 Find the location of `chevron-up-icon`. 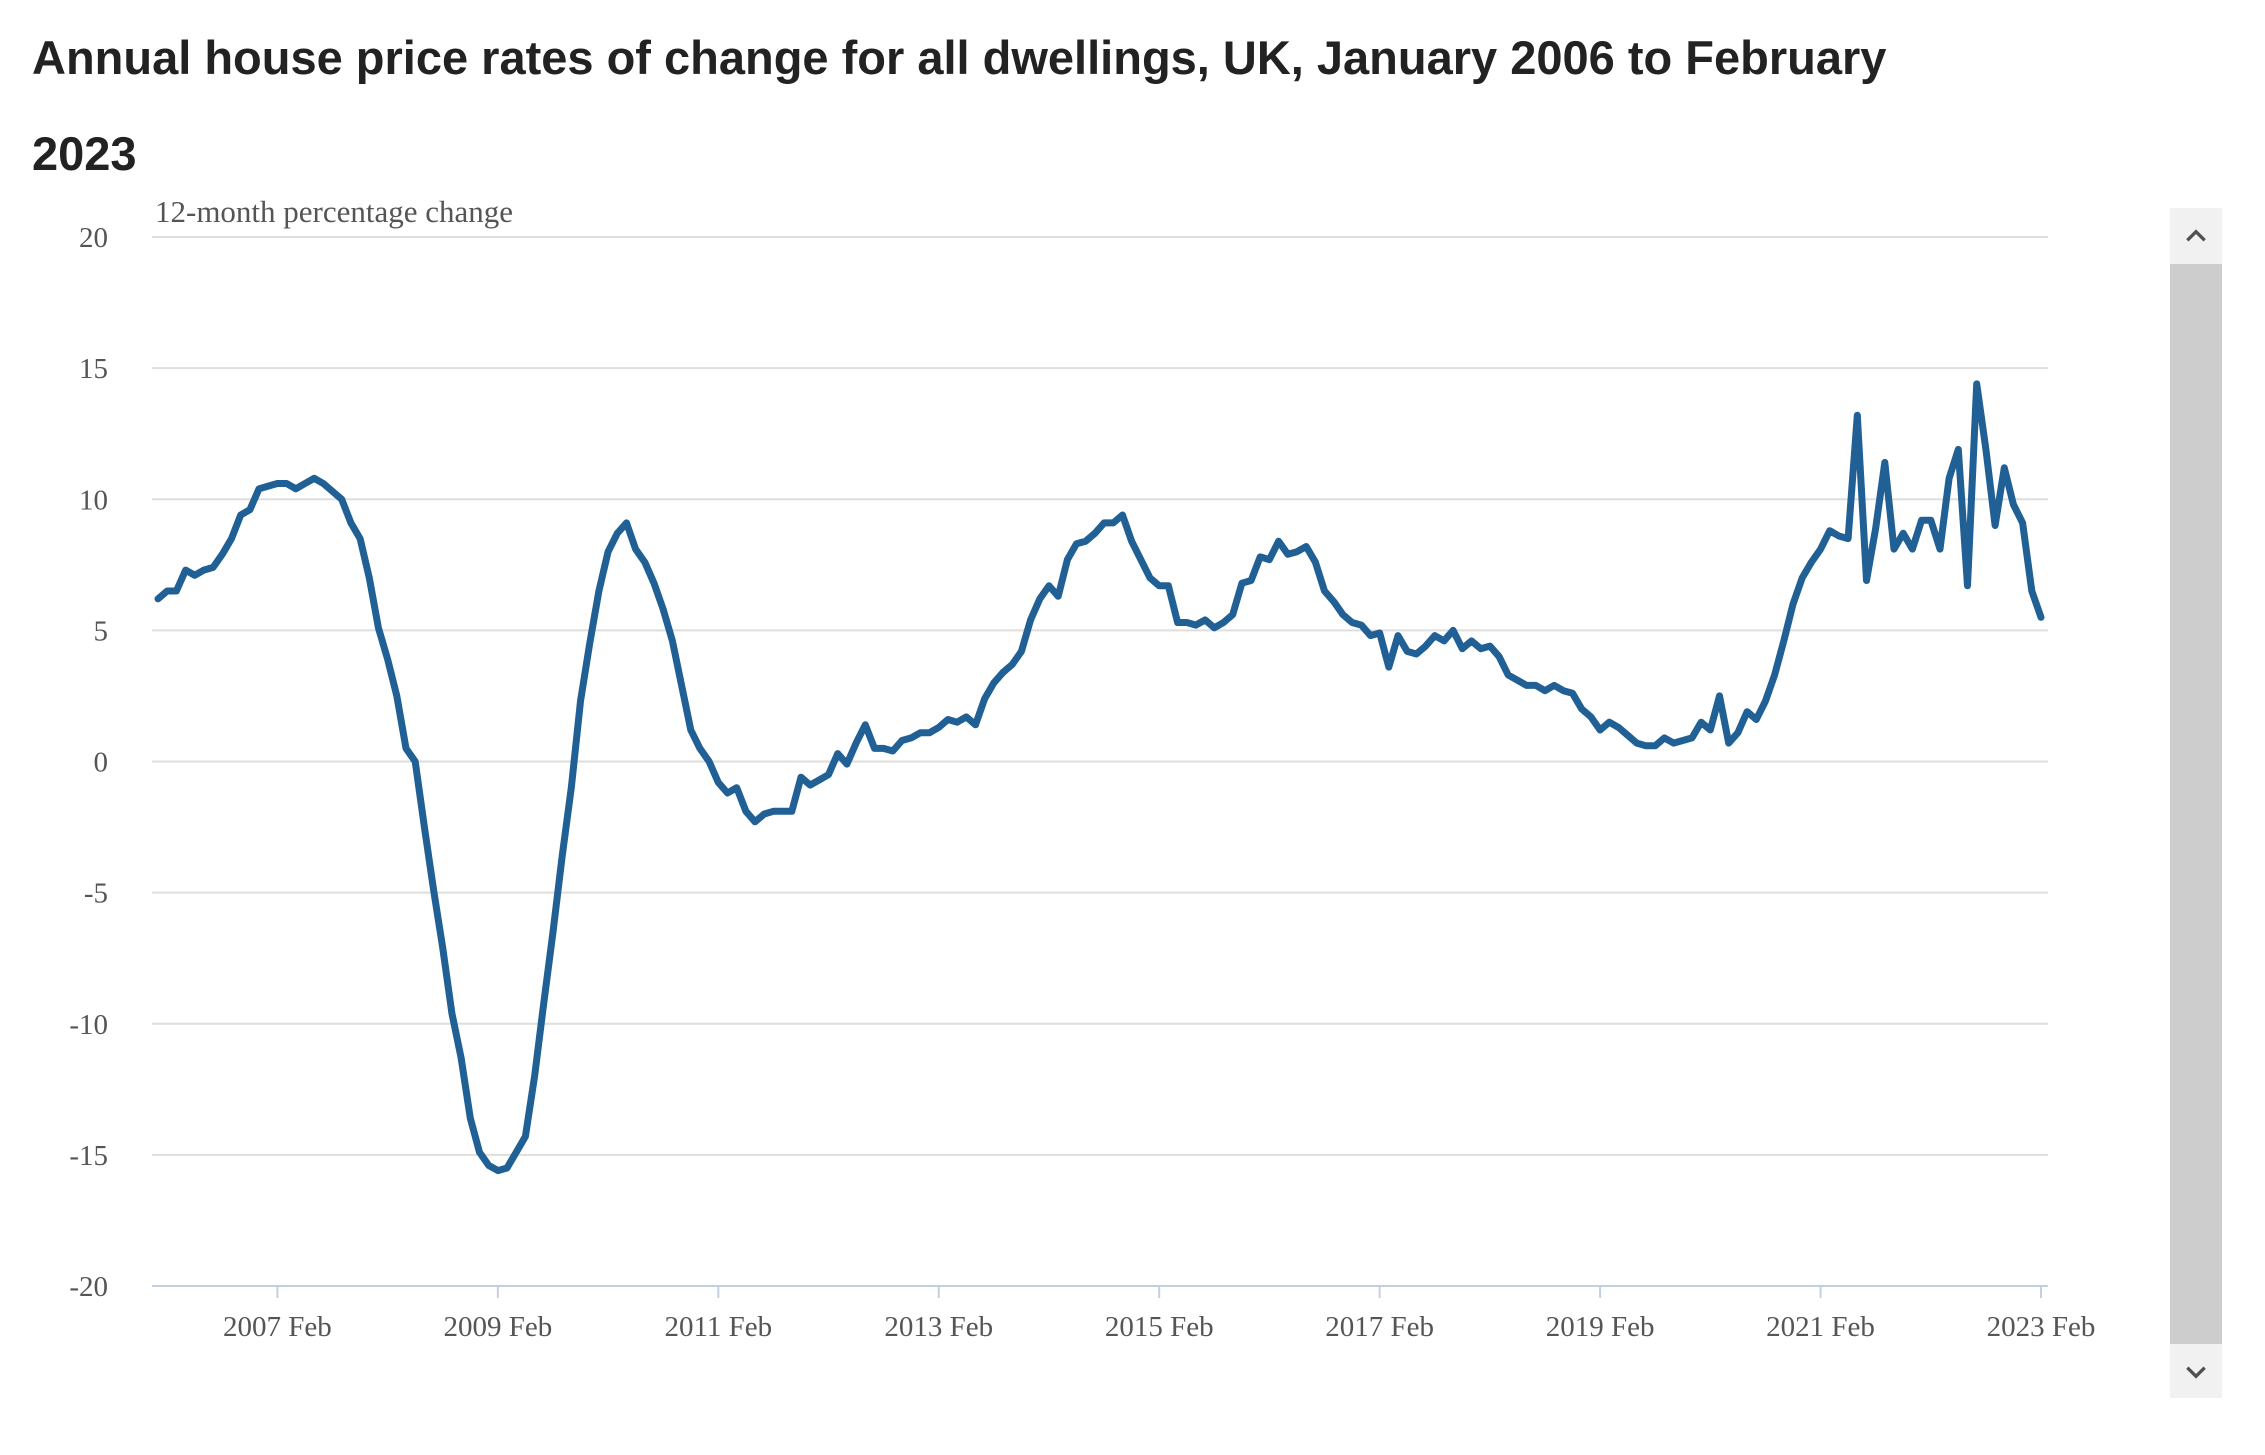

chevron-up-icon is located at coordinates (2196, 236).